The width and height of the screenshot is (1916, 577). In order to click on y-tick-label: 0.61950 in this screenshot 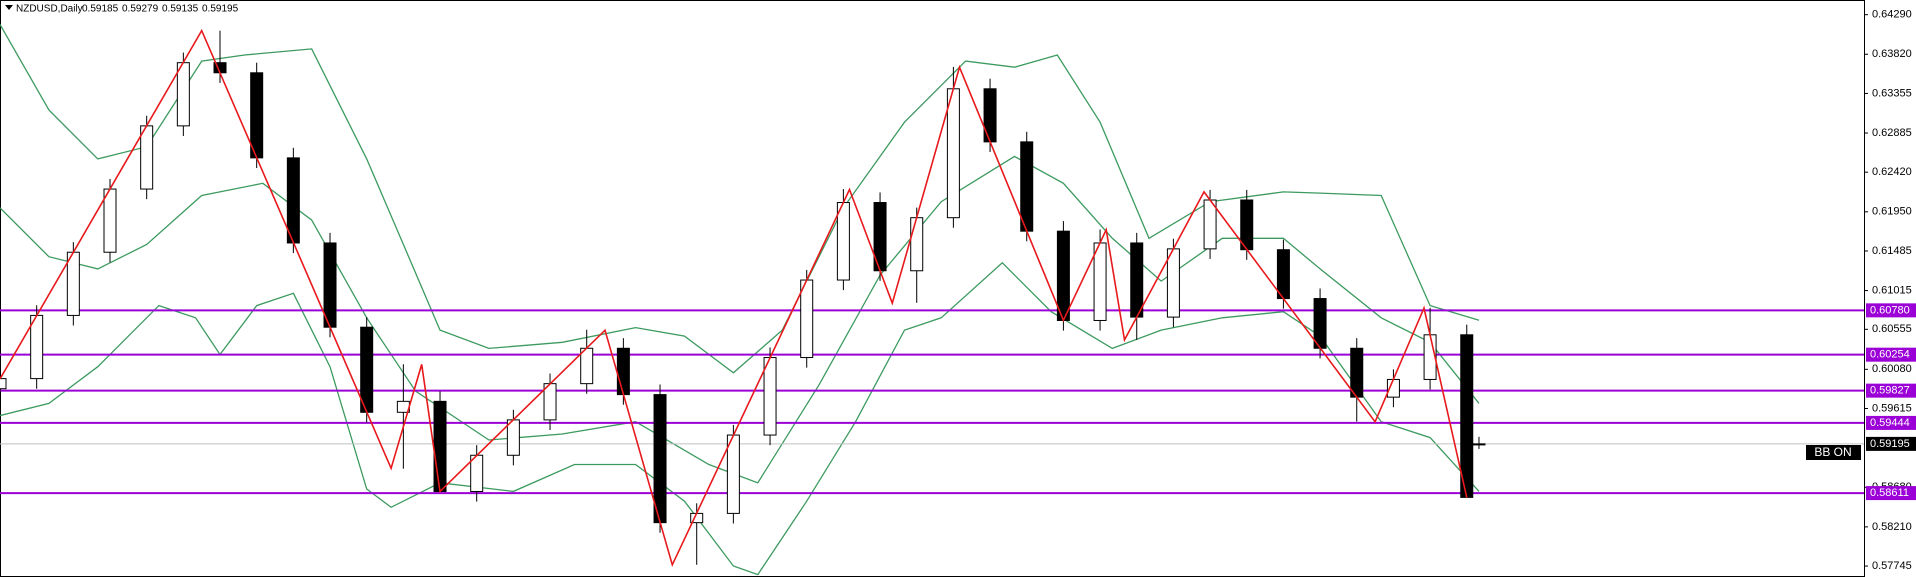, I will do `click(1892, 212)`.